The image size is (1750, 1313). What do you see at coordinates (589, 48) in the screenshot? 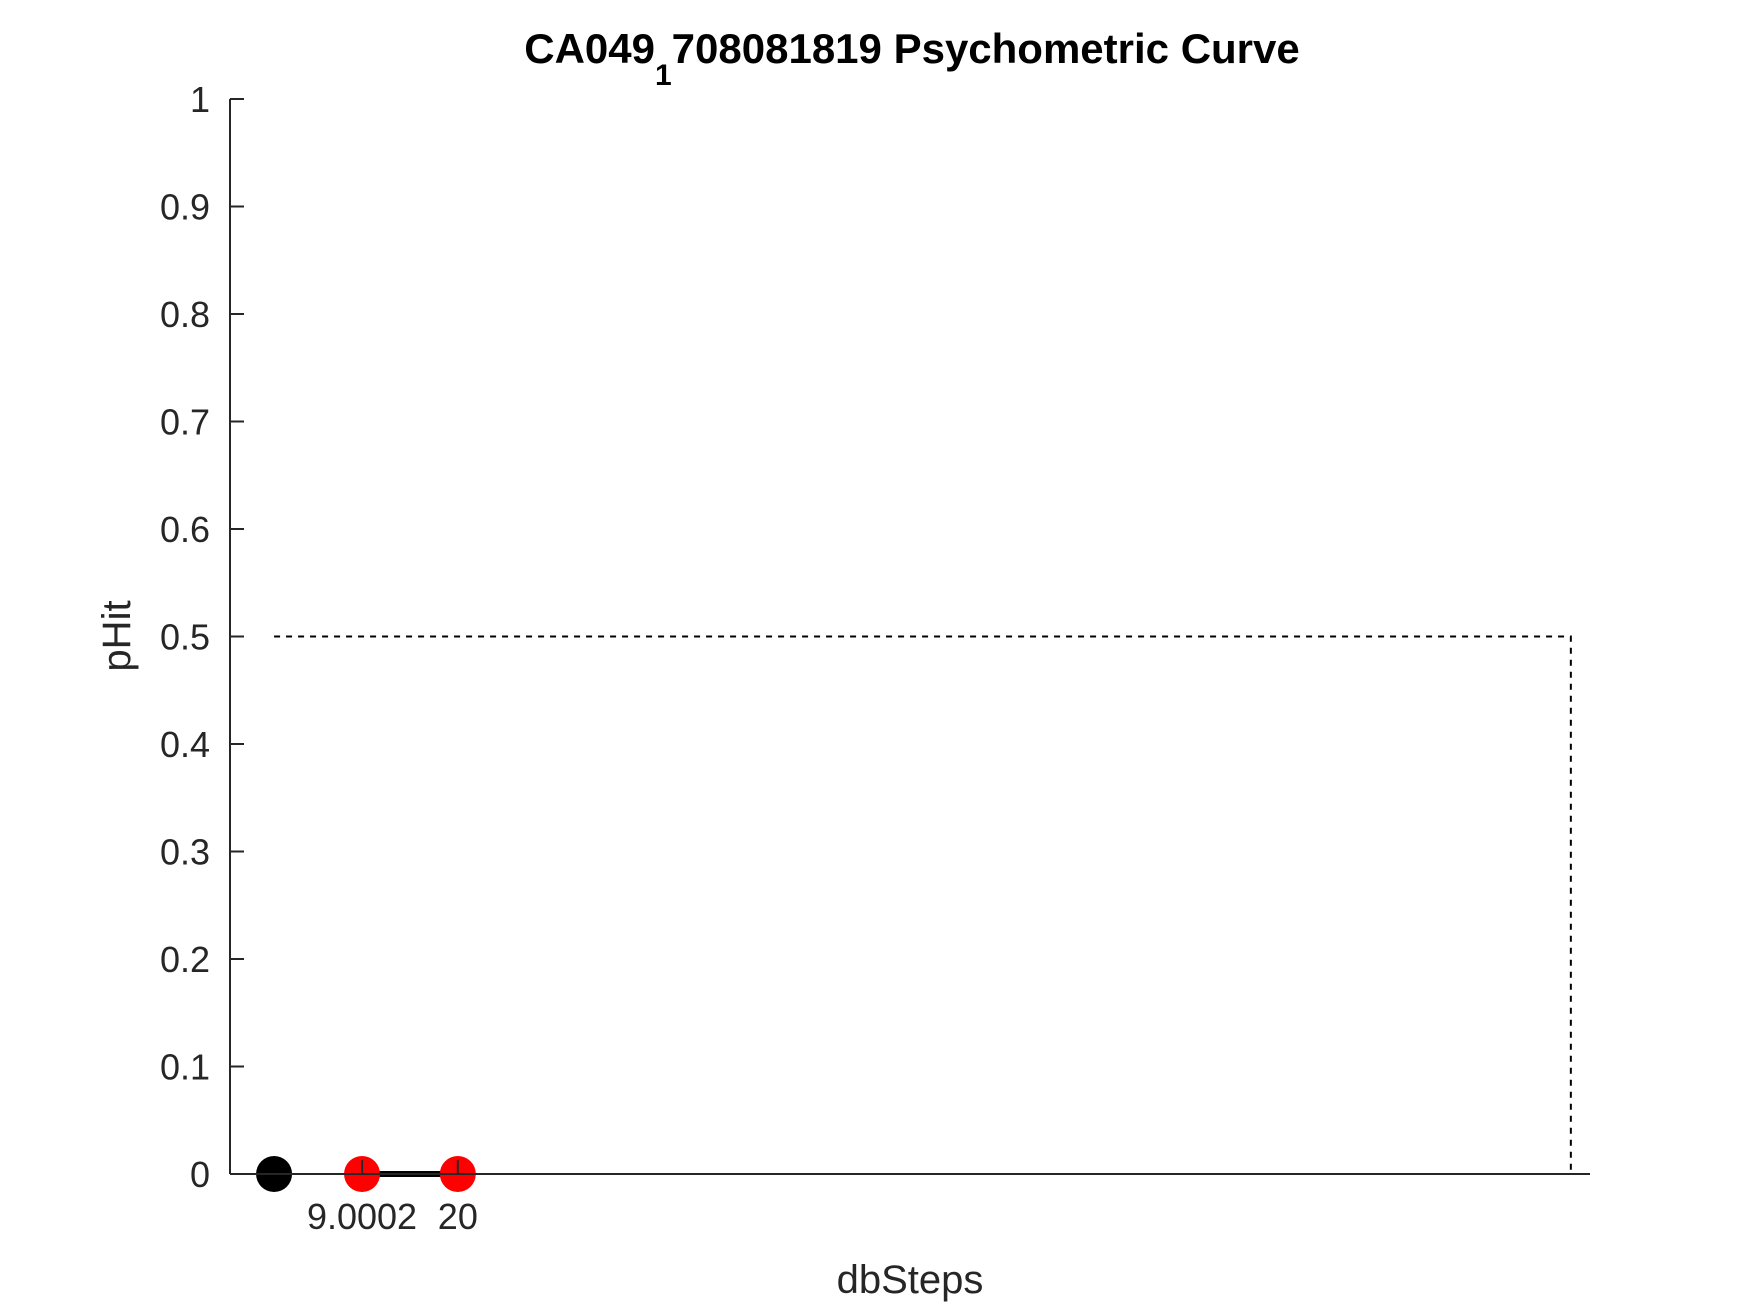
I see `chart-title-main: CA049` at bounding box center [589, 48].